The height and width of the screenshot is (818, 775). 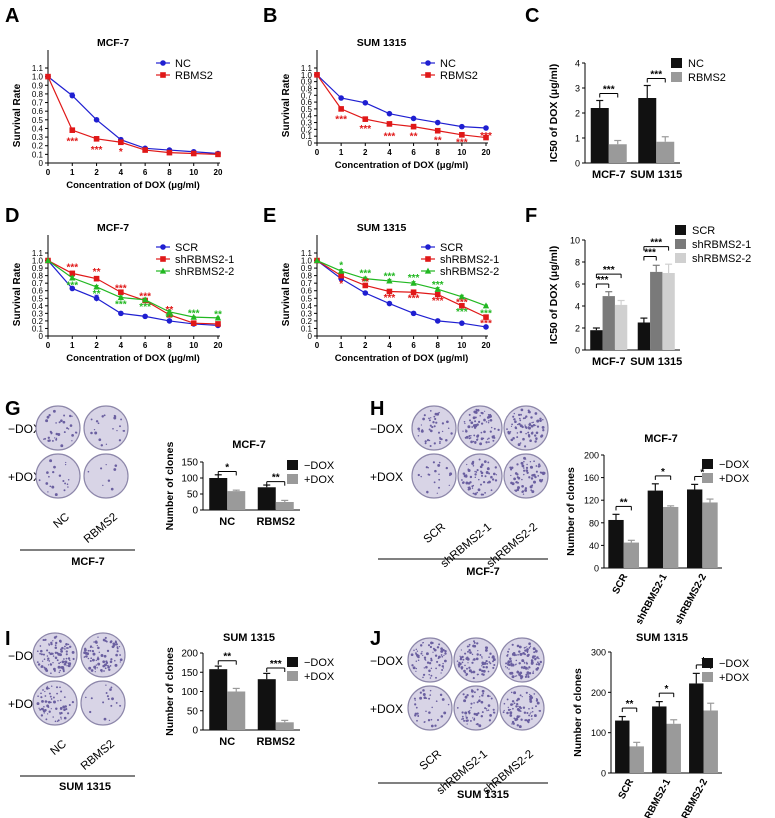 I want to click on significance-label: **, so click(x=624, y=502).